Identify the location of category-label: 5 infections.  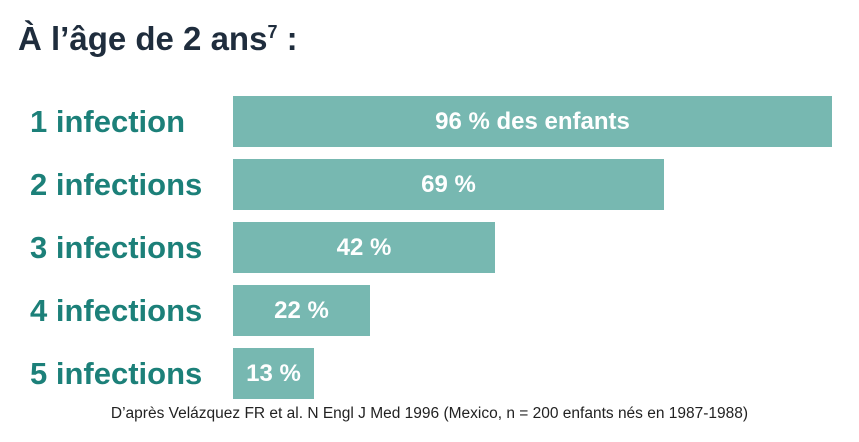
(116, 373).